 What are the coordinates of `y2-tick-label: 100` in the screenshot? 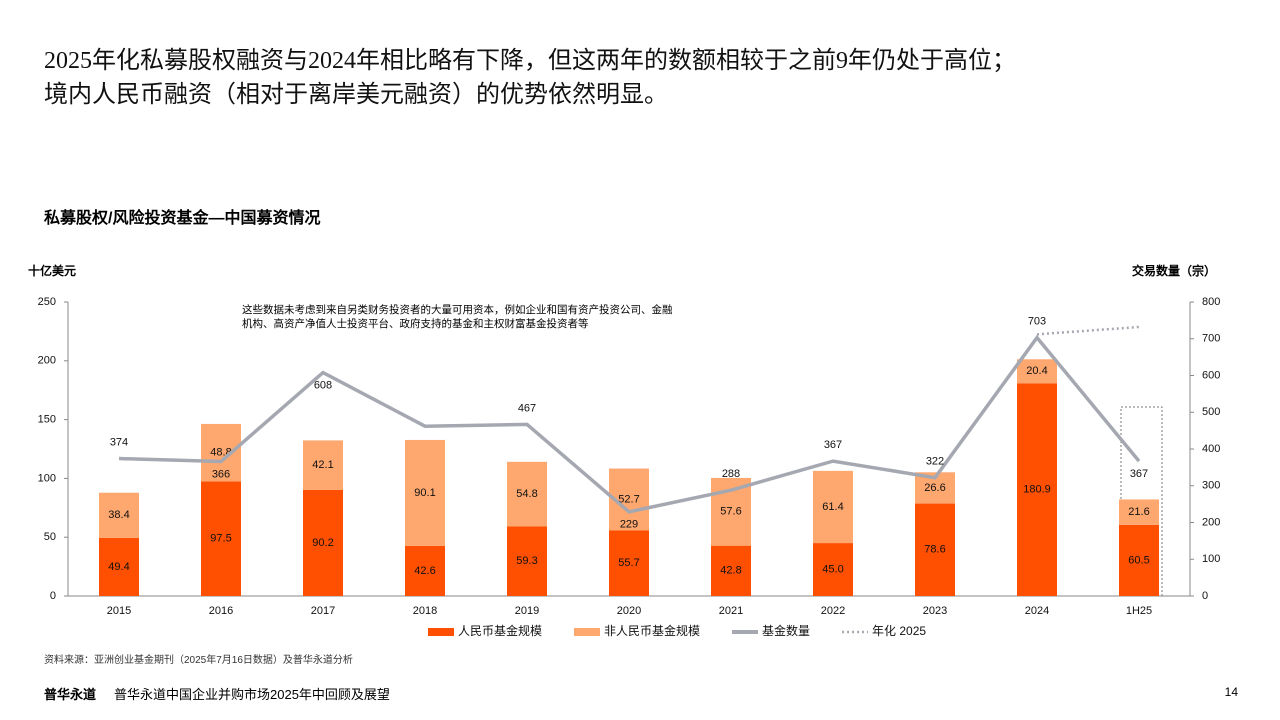 It's located at (1211, 559).